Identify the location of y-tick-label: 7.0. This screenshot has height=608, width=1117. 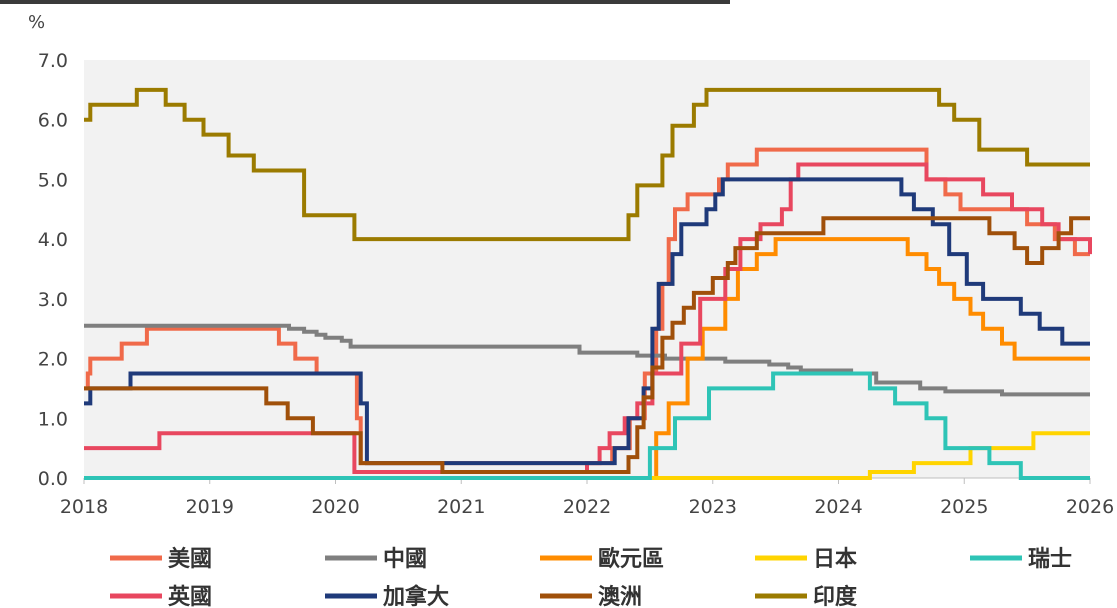
(53, 61).